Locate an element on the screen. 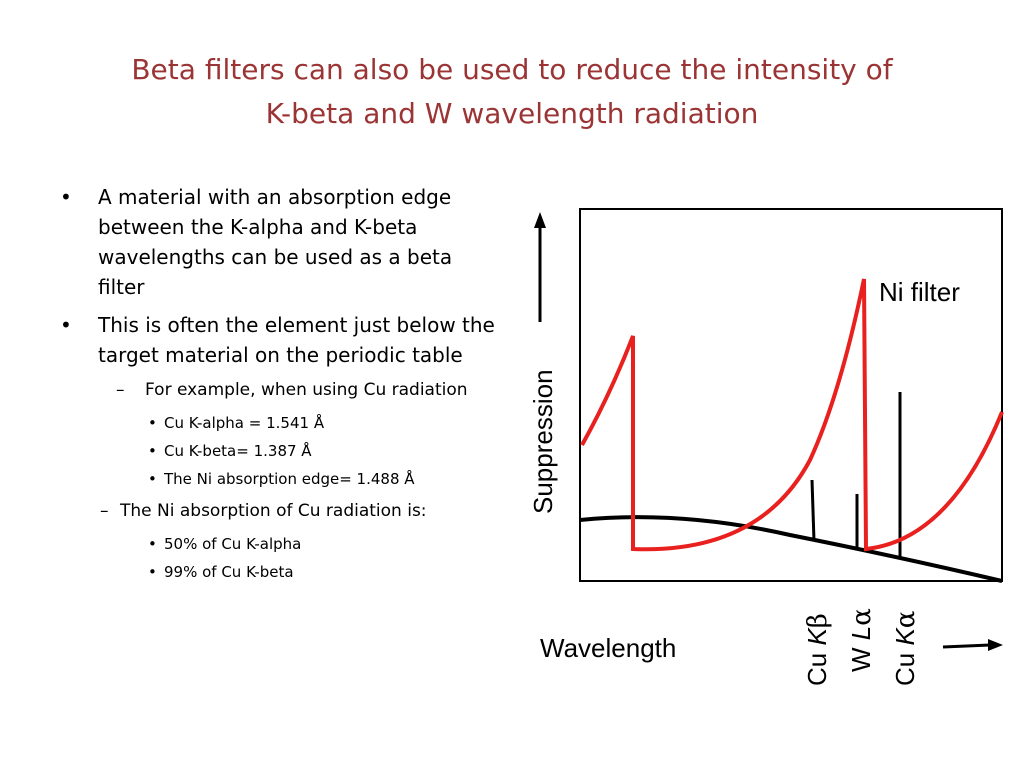  ni-filter-label: Ni filter is located at coordinates (919, 292).